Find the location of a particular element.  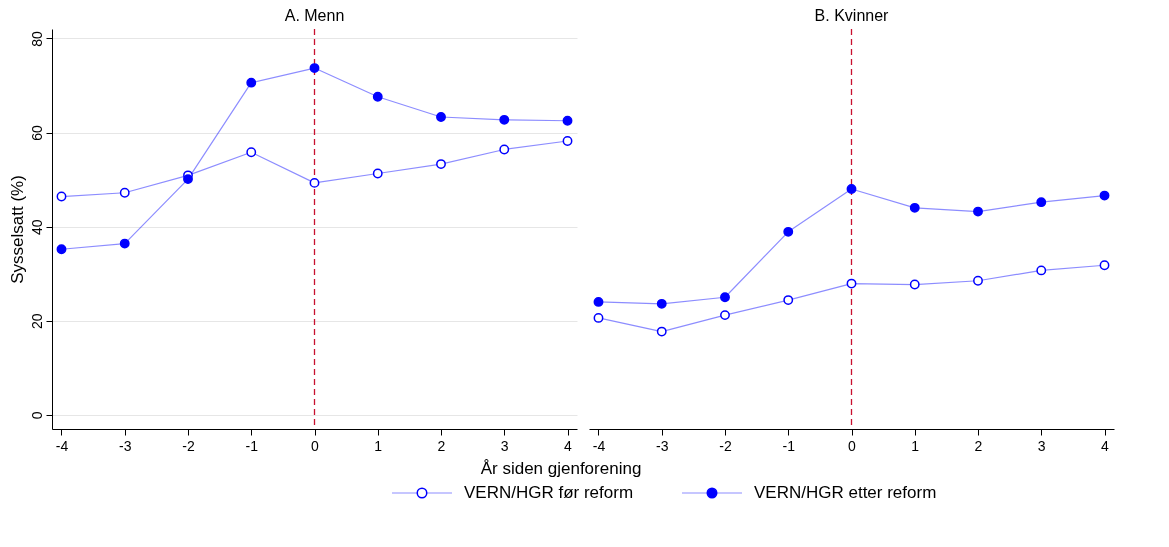

y-tick-label: 60 is located at coordinates (36, 133).